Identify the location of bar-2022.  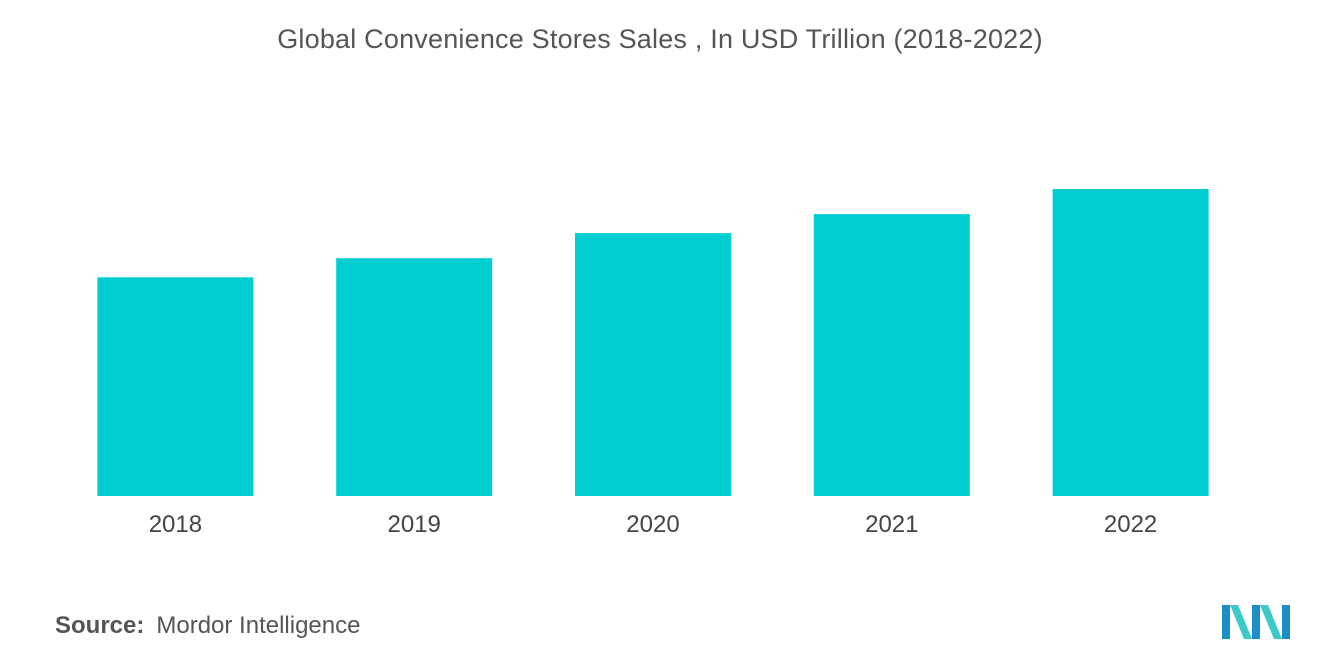
(1130, 342).